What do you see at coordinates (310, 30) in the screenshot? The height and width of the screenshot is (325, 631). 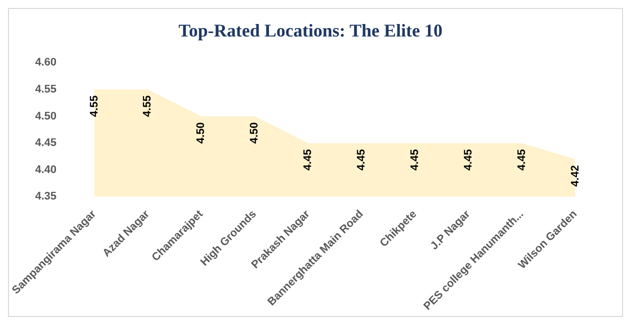 I see `chart-title: Top-Rated Locations: The Elite 10` at bounding box center [310, 30].